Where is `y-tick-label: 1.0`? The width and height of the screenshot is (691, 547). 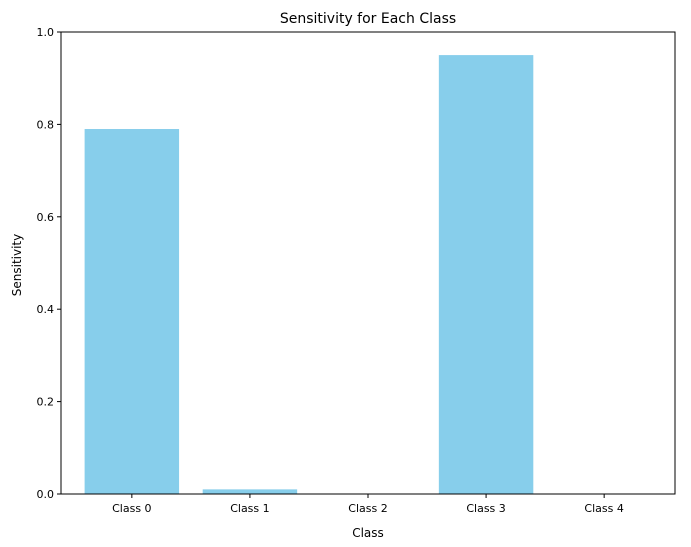
y-tick-label: 1.0 is located at coordinates (46, 32).